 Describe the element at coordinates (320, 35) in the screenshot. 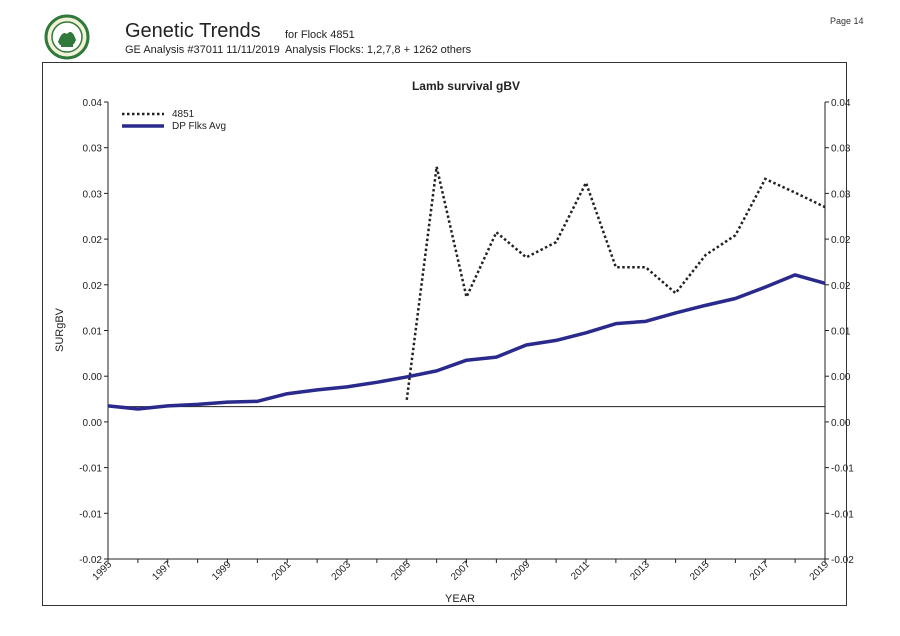

I see `flock-info: for Flock 4851` at that location.